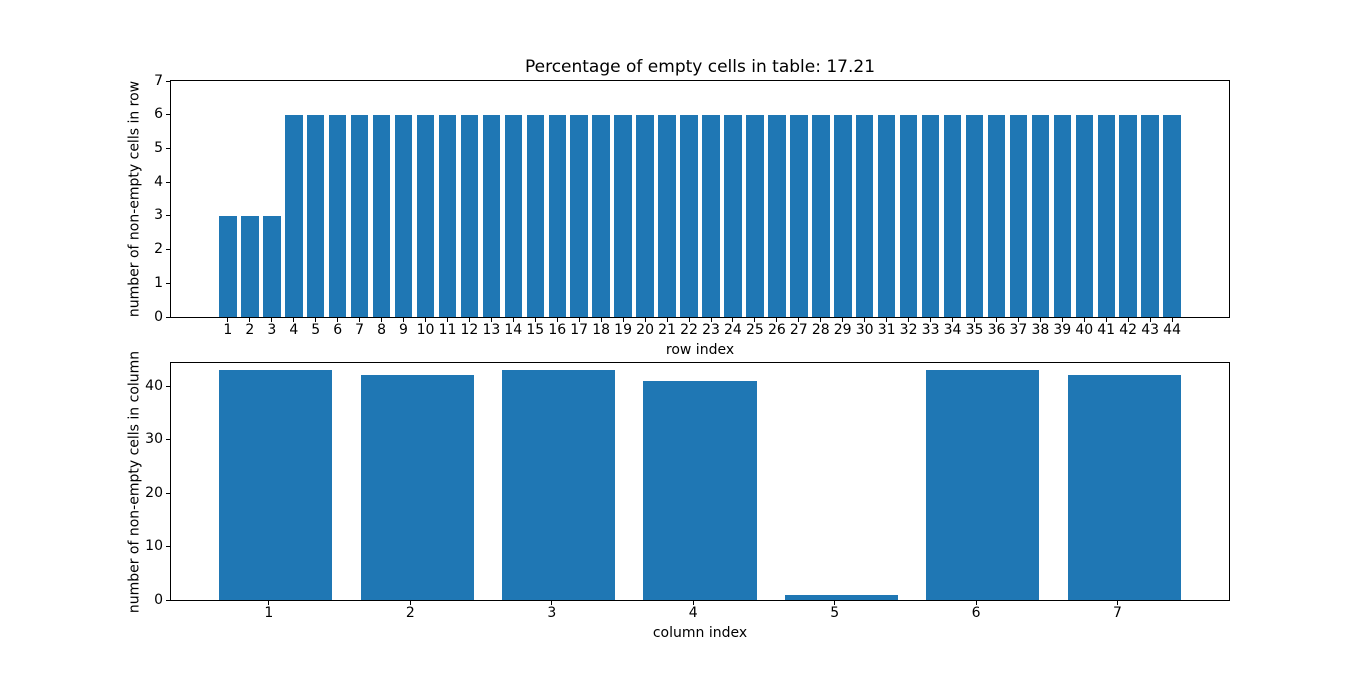  Describe the element at coordinates (1150, 330) in the screenshot. I see `x-tick-label: 43` at that location.